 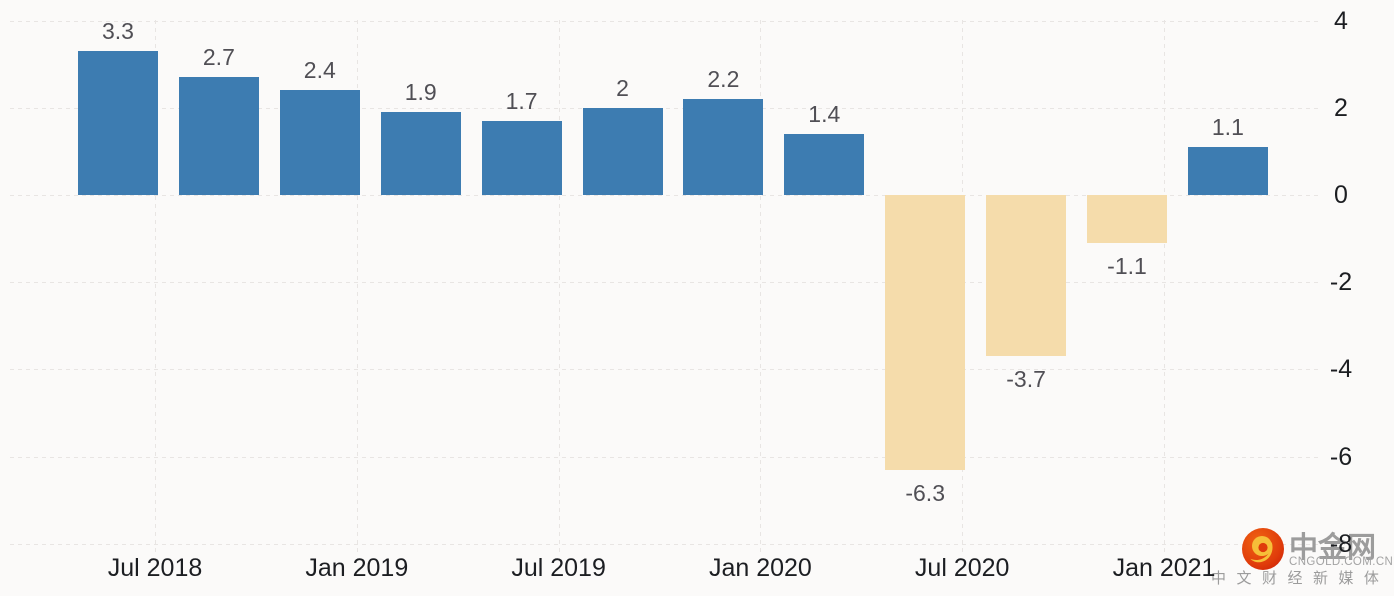 What do you see at coordinates (723, 79) in the screenshot?
I see `bar-value-label: 2.2` at bounding box center [723, 79].